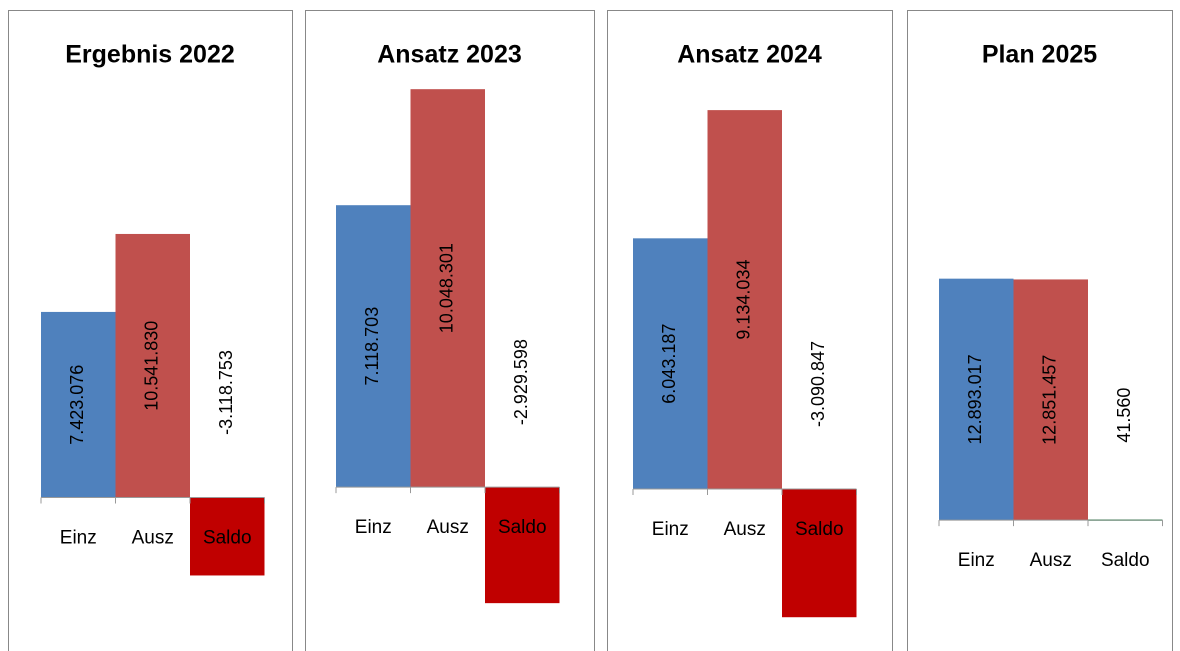 This screenshot has height=651, width=1180. What do you see at coordinates (449, 55) in the screenshot?
I see `chart-title: Ansatz 2023` at bounding box center [449, 55].